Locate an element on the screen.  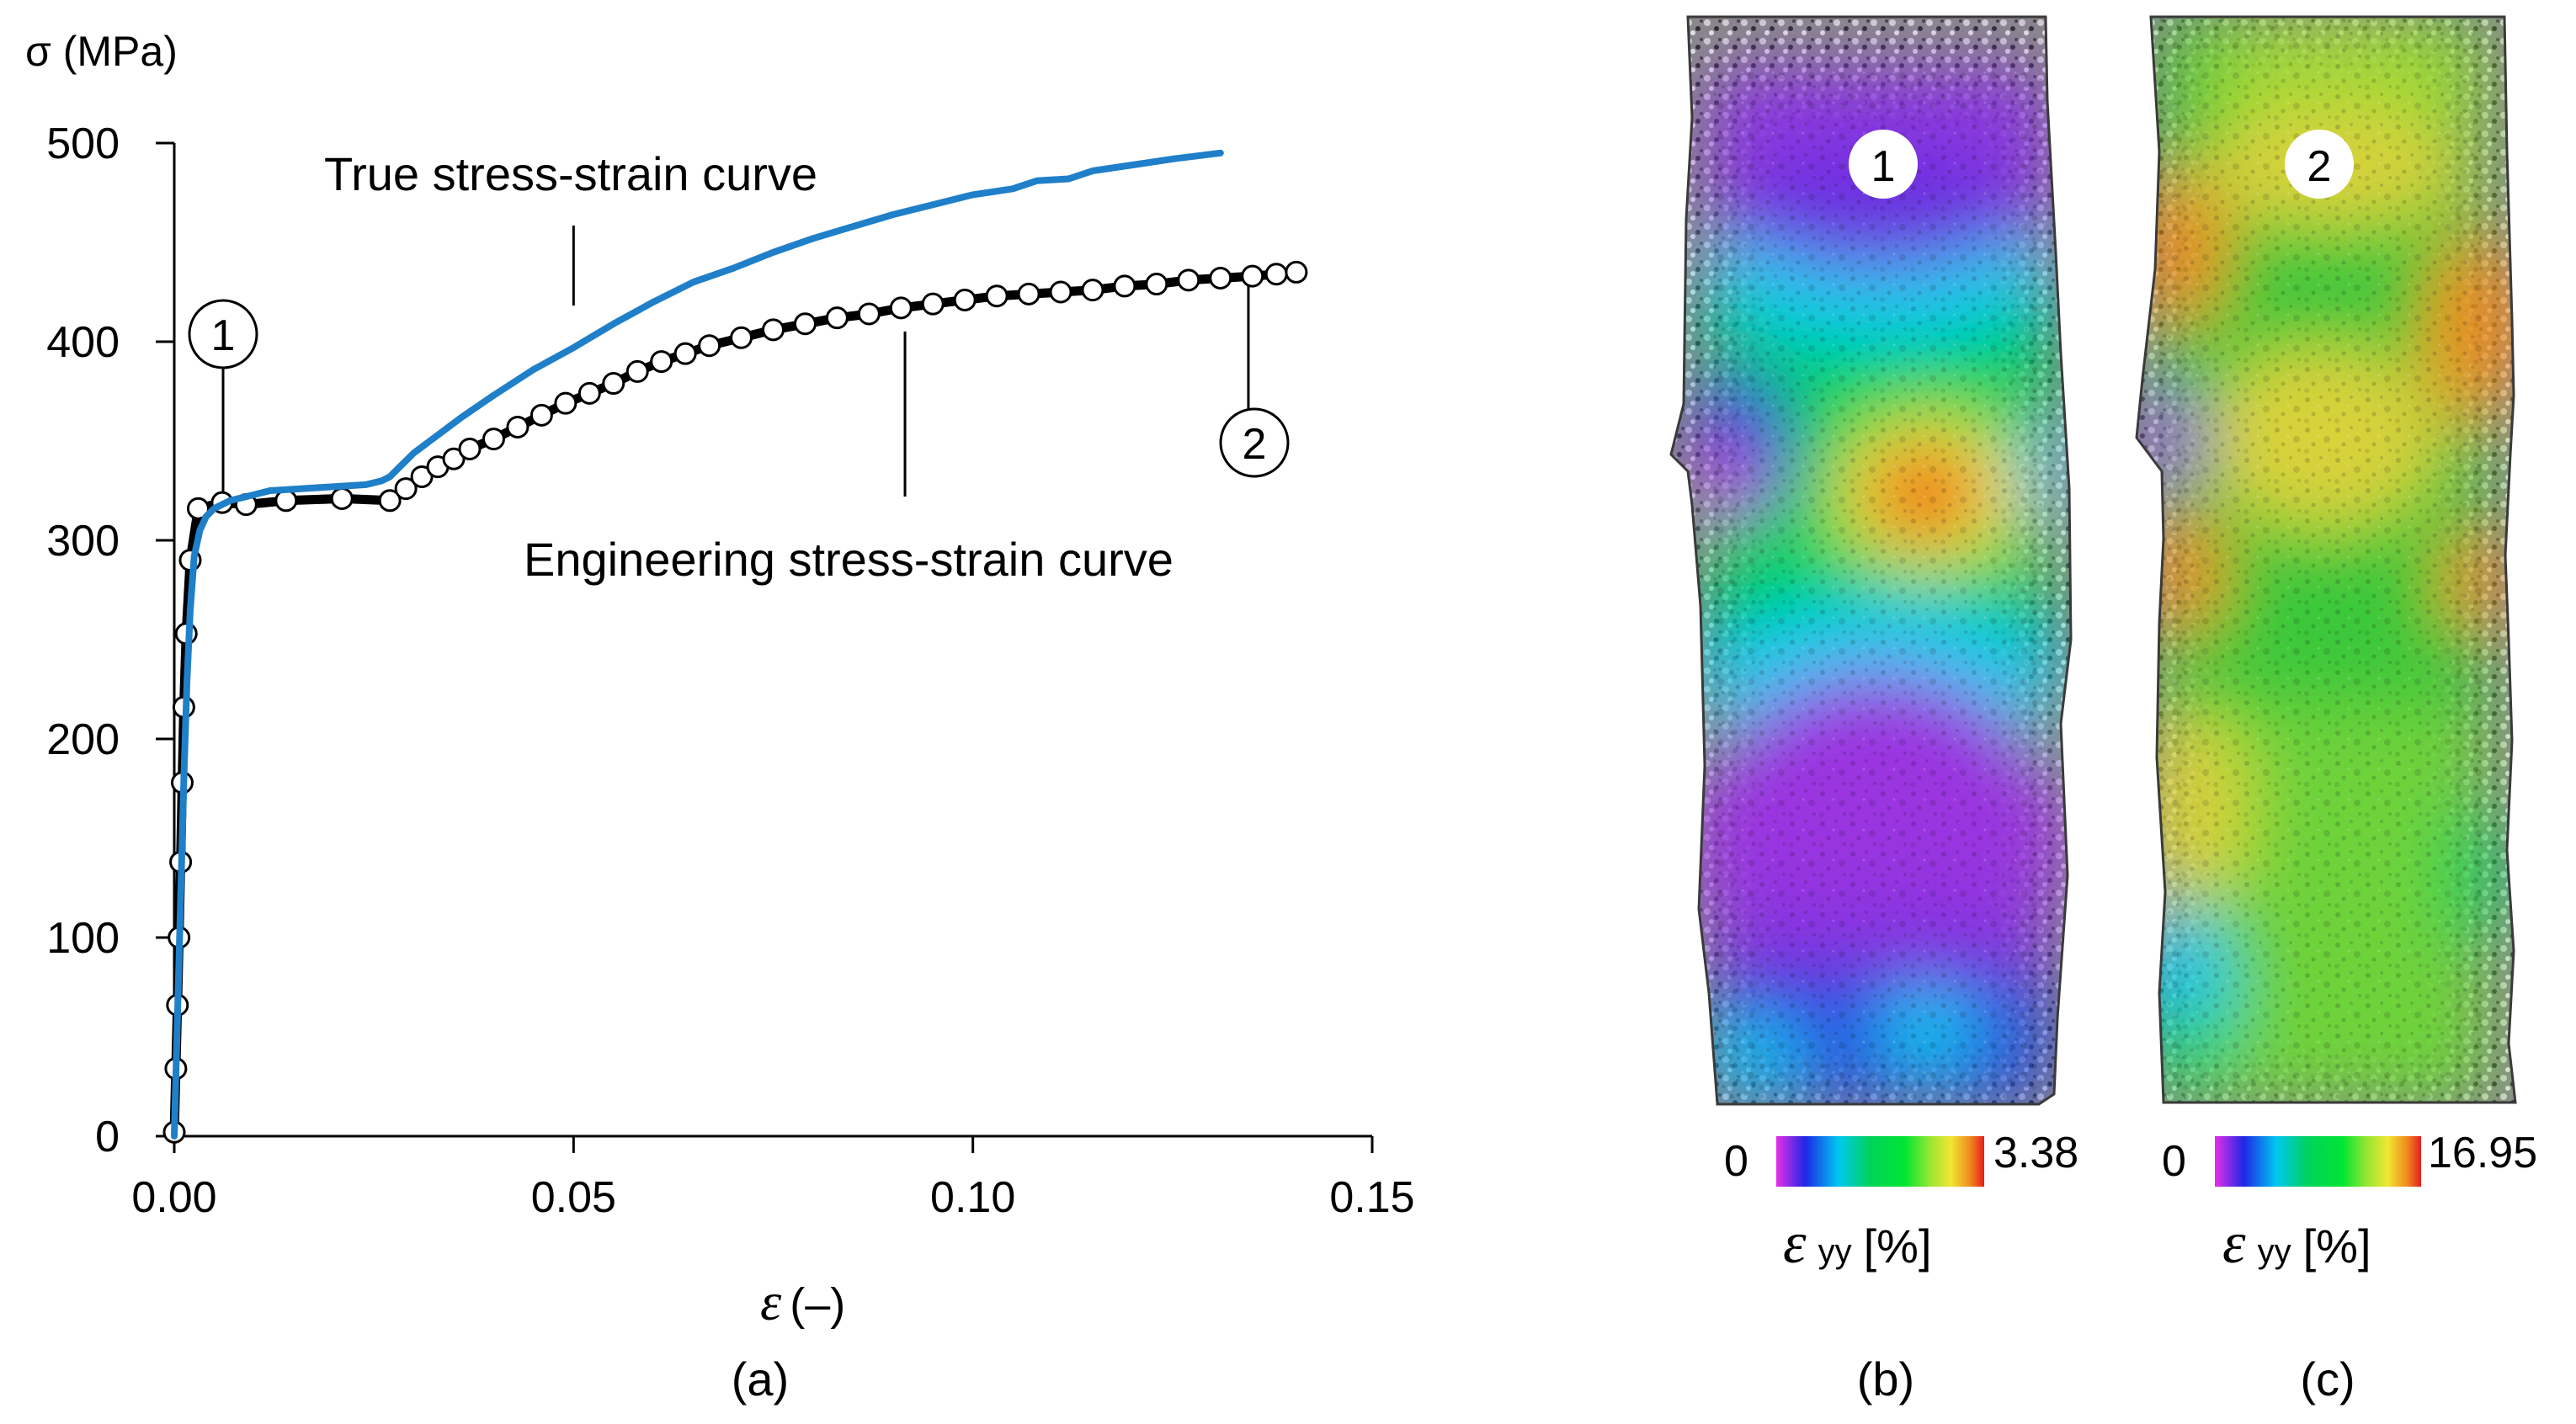
y-axis-label: σ (MPa) is located at coordinates (102, 51).